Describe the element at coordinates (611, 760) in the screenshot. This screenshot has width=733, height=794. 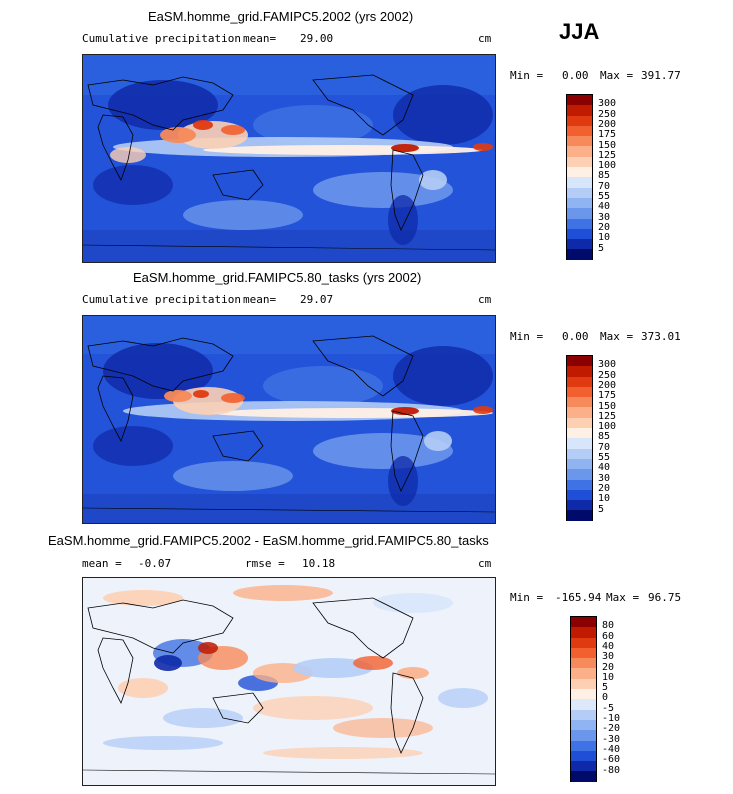
I see `colorbar-tick-label: -60` at that location.